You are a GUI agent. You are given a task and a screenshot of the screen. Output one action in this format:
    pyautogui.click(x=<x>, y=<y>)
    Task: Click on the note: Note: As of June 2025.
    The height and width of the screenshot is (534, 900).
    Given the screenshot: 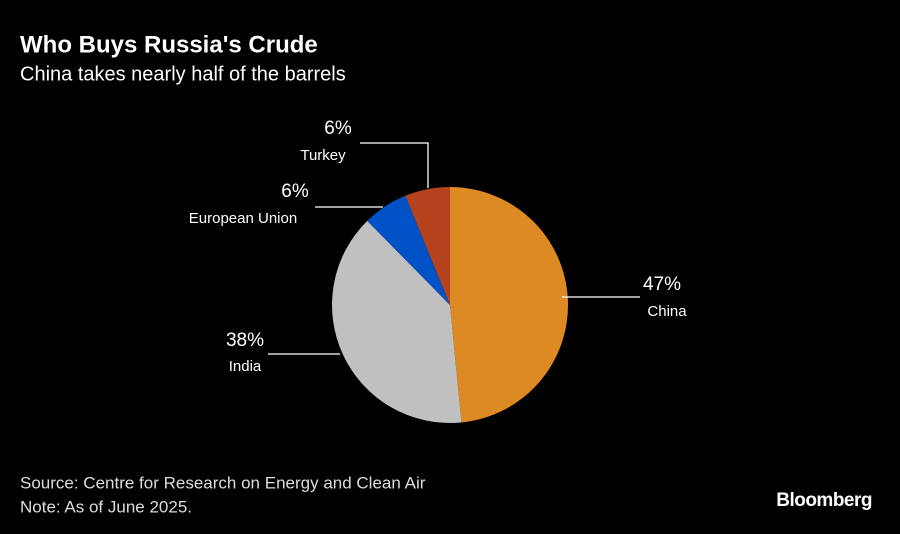 What is the action you would take?
    pyautogui.click(x=106, y=506)
    